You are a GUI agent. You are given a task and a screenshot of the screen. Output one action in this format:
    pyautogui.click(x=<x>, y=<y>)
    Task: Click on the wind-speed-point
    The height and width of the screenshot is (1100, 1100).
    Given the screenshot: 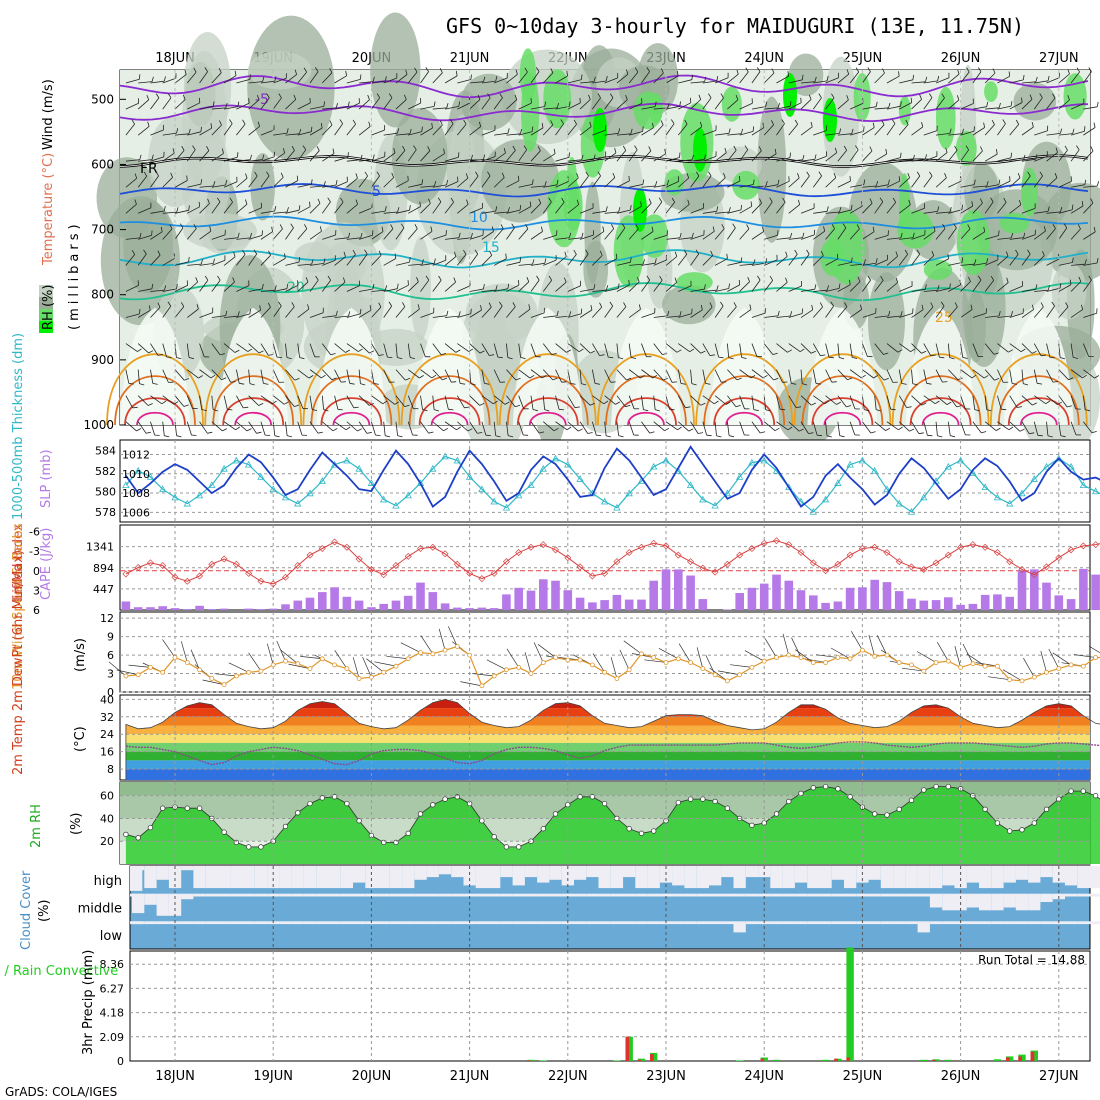 What is the action you would take?
    pyautogui.click(x=298, y=664)
    